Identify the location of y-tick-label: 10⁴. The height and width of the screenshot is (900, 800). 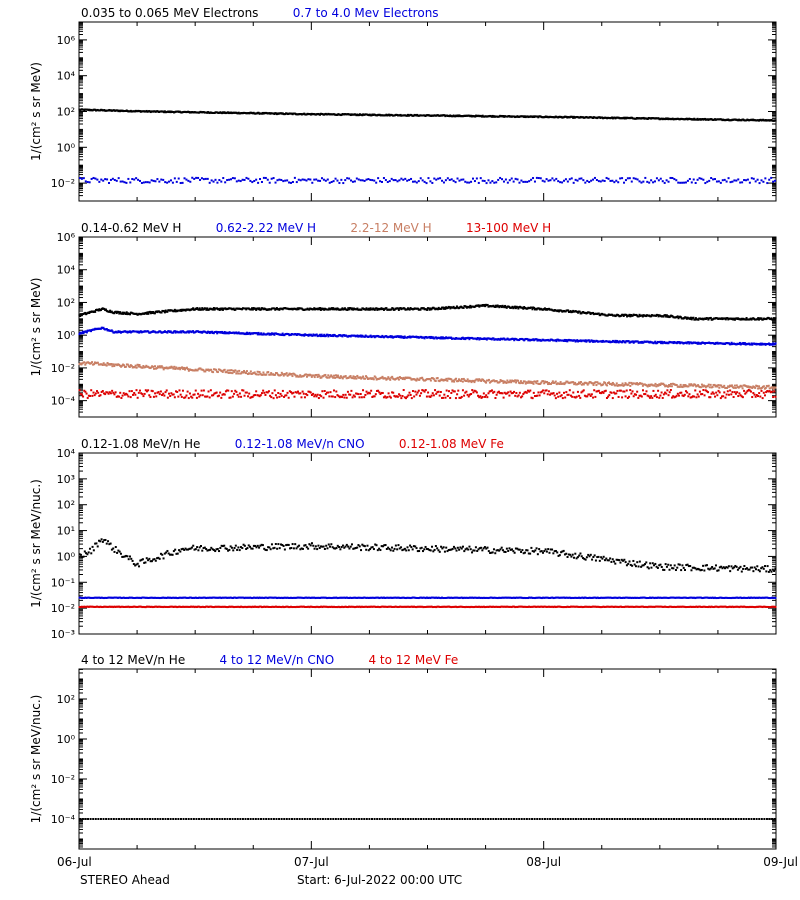
(66, 270).